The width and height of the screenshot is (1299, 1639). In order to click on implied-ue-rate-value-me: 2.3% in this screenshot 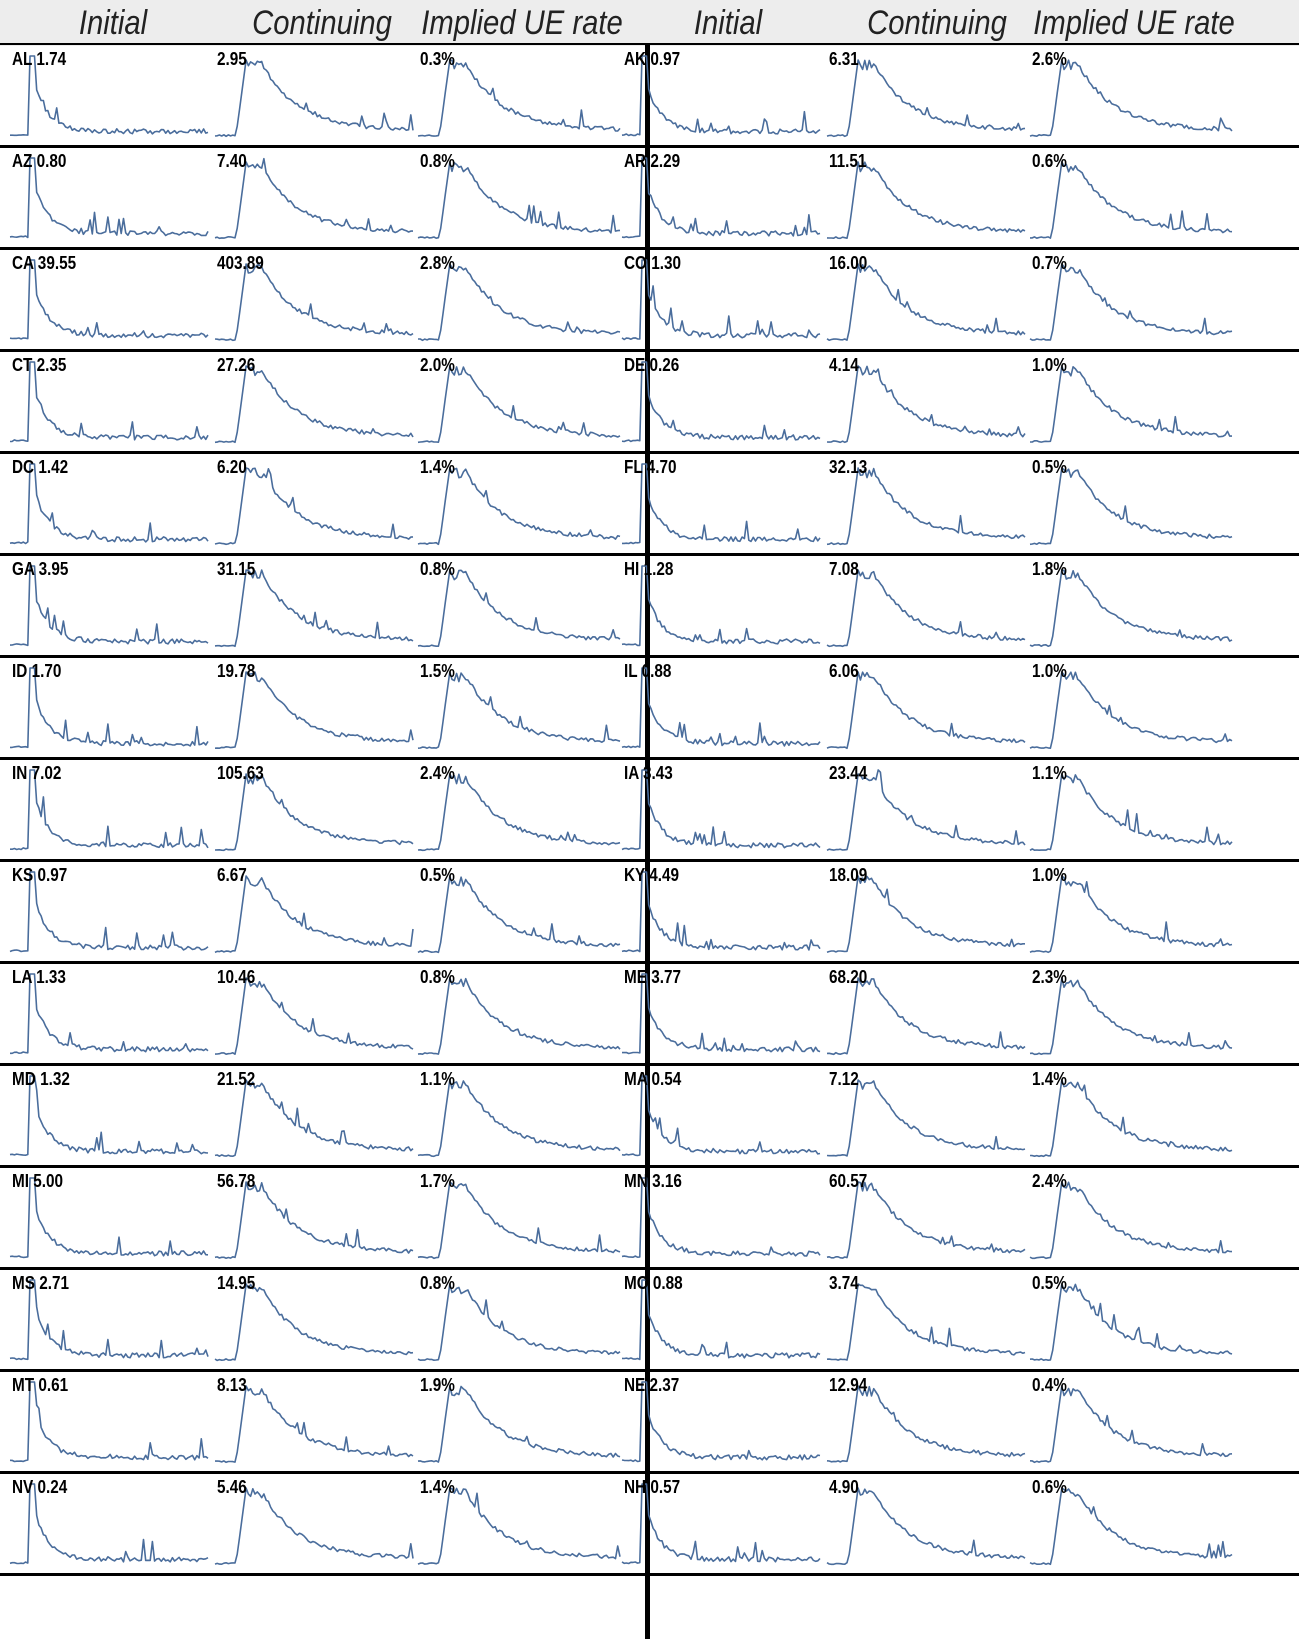, I will do `click(1049, 977)`.